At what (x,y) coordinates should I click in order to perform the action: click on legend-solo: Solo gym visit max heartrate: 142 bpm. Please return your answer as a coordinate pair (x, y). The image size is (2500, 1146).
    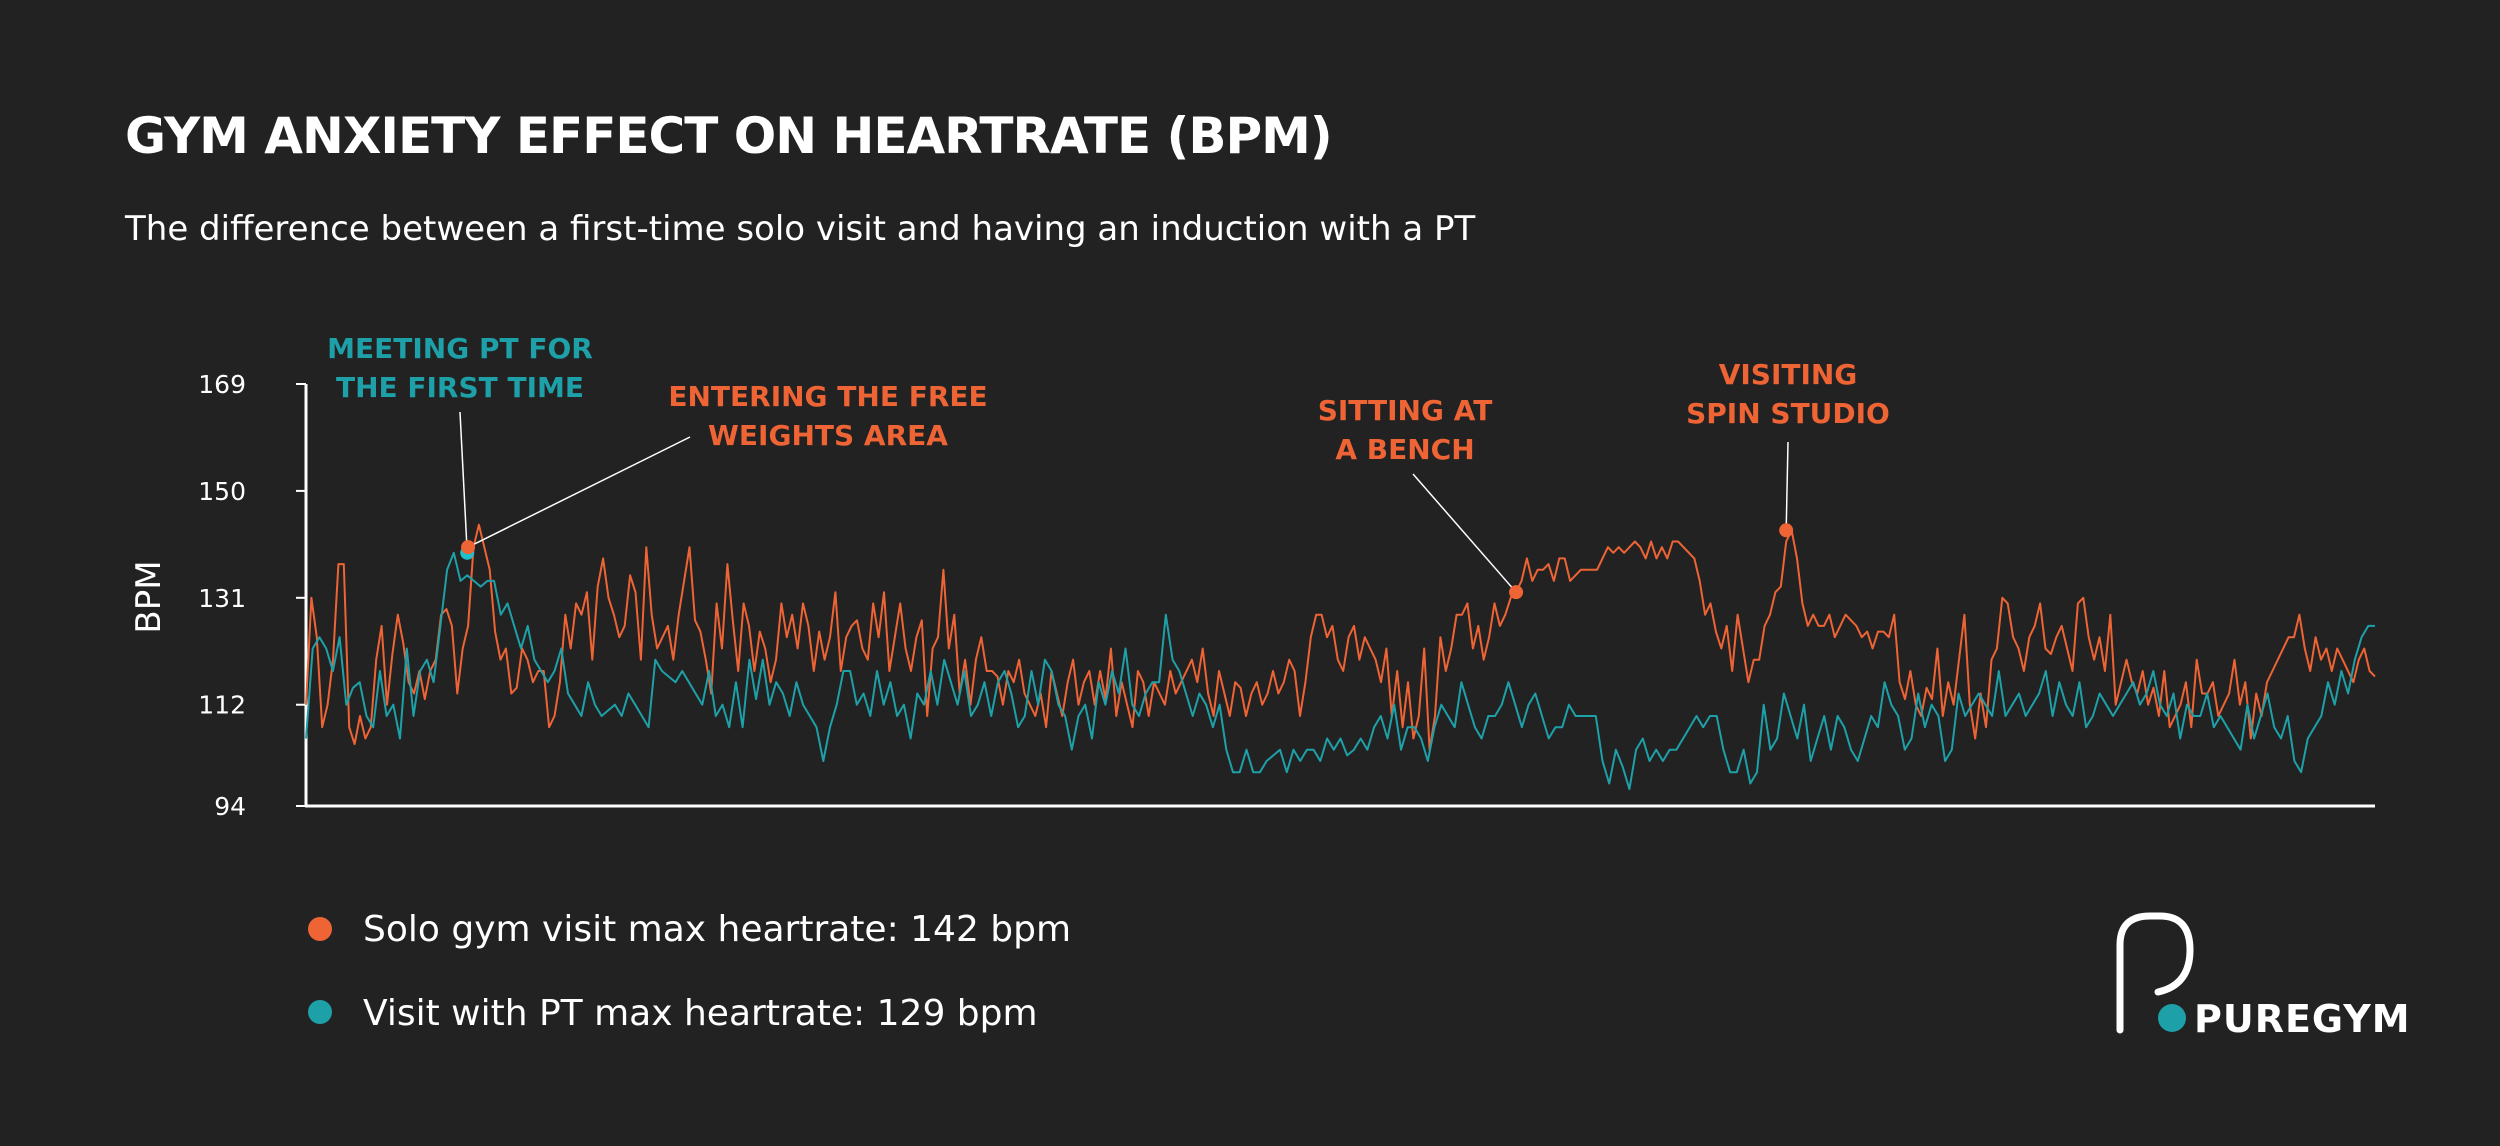
    Looking at the image, I should click on (717, 929).